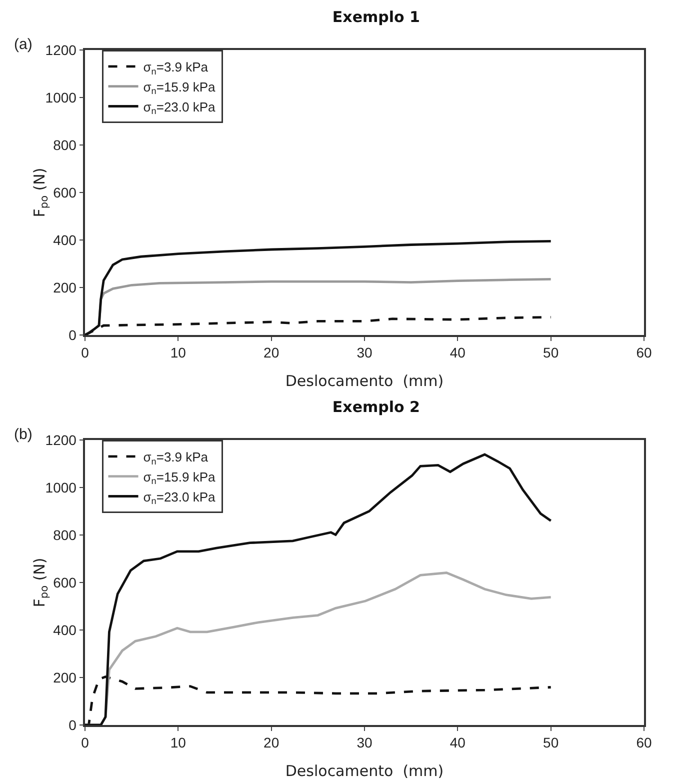 Image resolution: width=684 pixels, height=783 pixels. Describe the element at coordinates (23, 434) in the screenshot. I see `text: (b)` at that location.